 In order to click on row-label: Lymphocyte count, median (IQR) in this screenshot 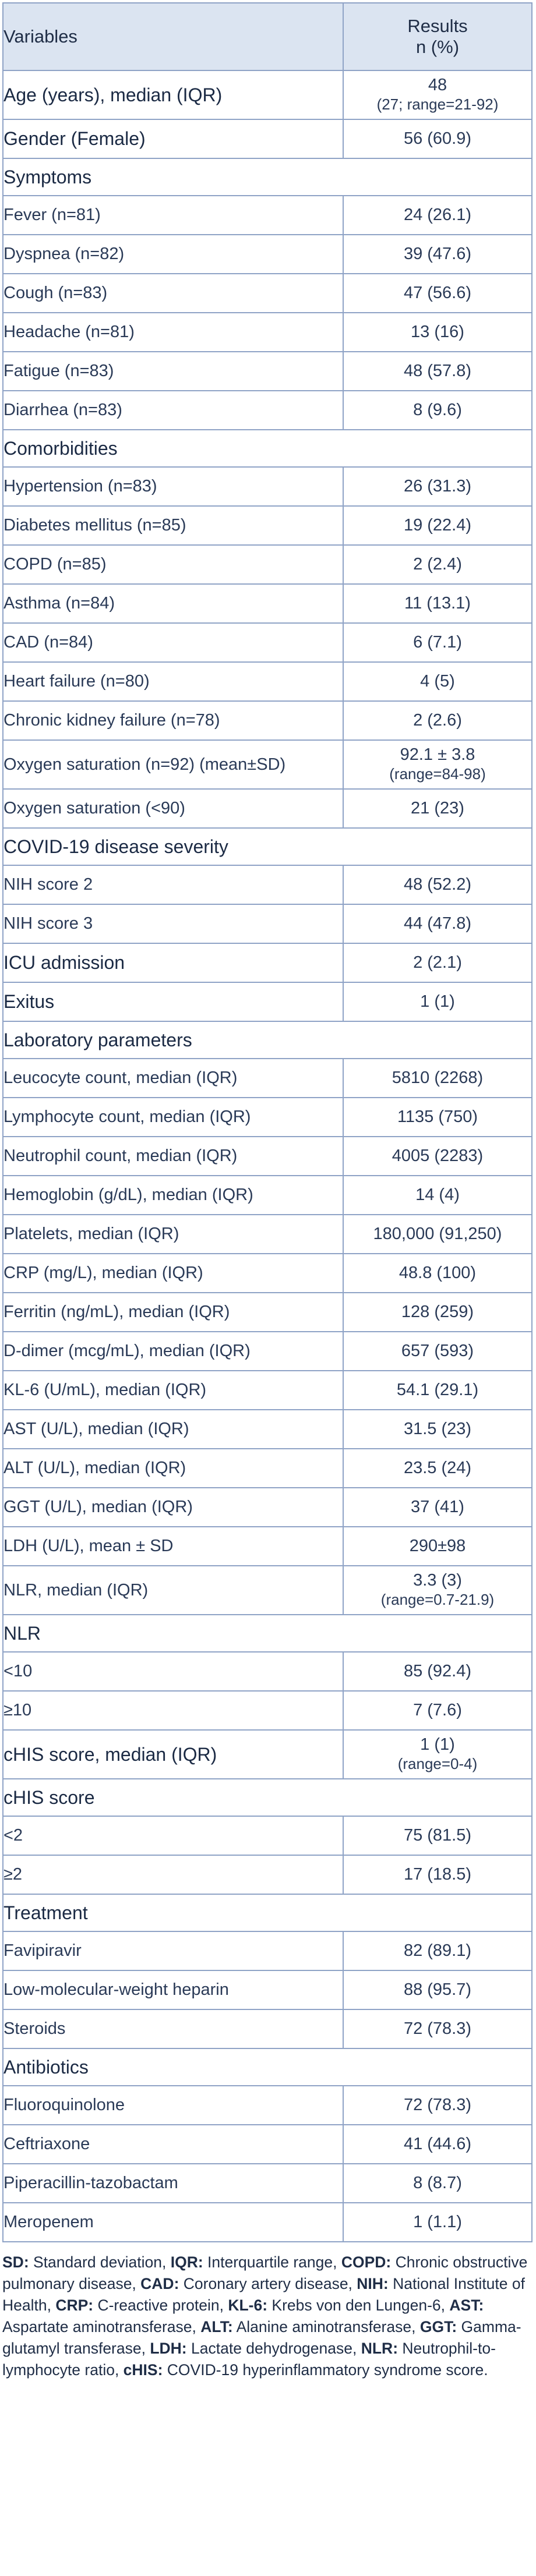, I will do `click(173, 1117)`.